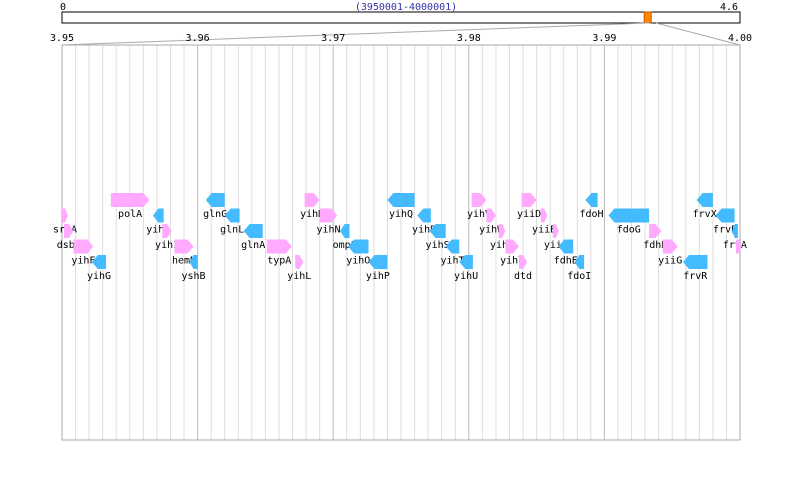 The width and height of the screenshot is (800, 500). Describe the element at coordinates (69, 245) in the screenshot. I see `gene-label: dsbA` at that location.